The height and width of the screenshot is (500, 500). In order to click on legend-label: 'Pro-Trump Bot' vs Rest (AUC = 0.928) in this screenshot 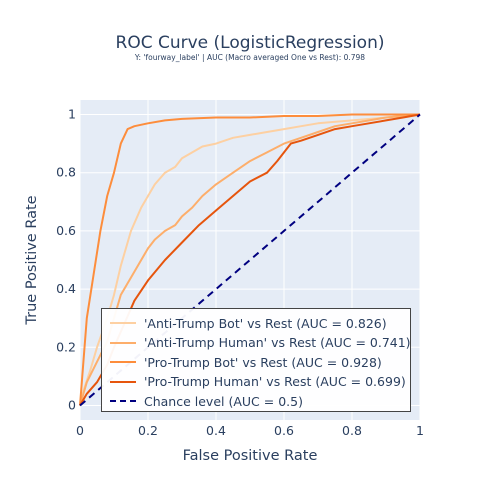, I will do `click(263, 362)`.